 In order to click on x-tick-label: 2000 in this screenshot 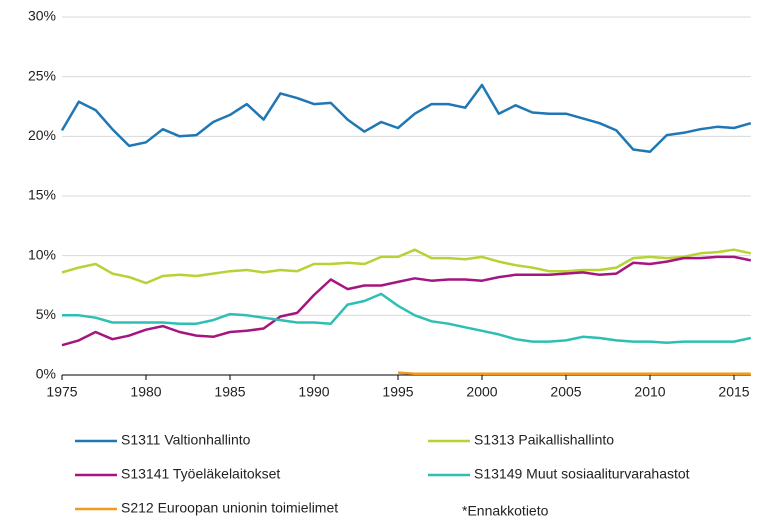, I will do `click(481, 392)`.